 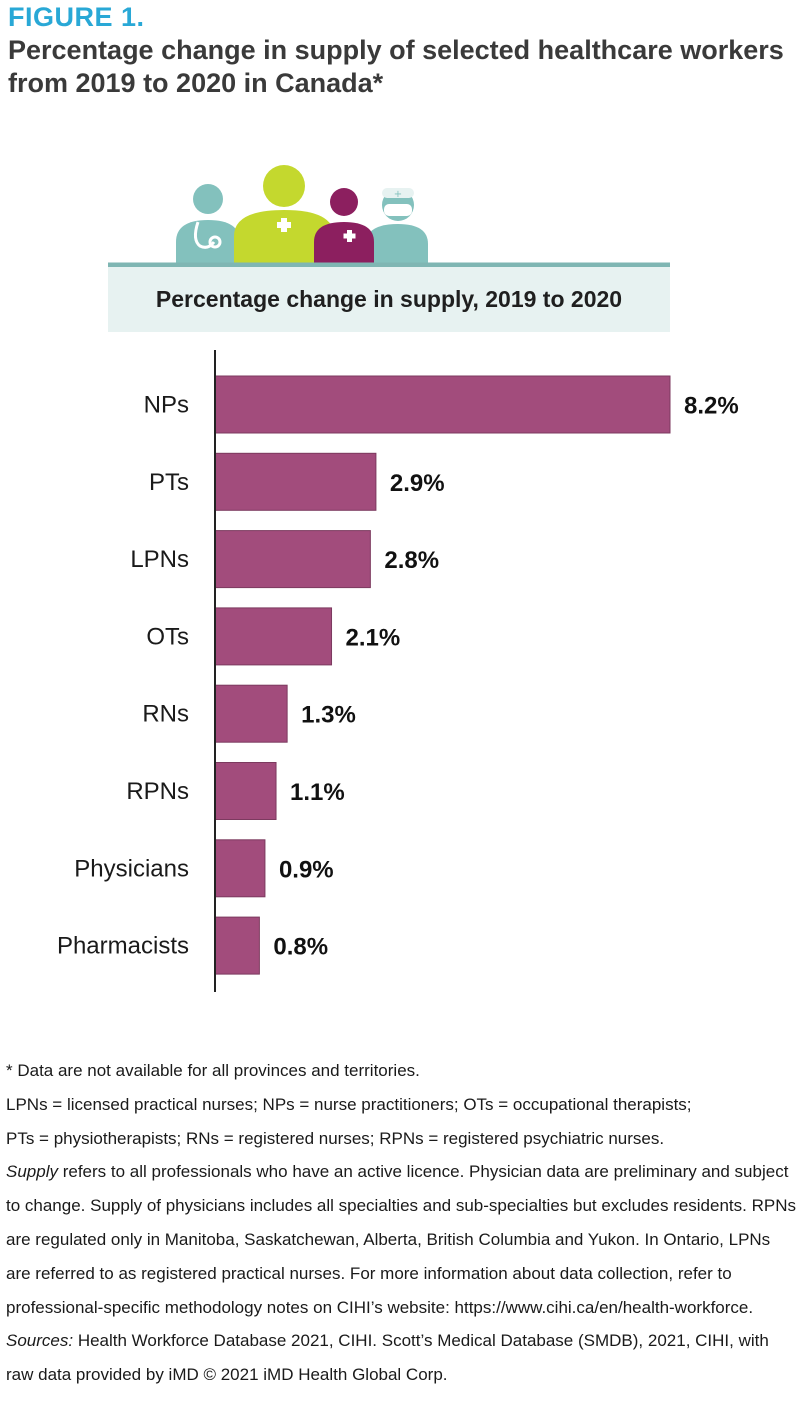 What do you see at coordinates (169, 482) in the screenshot?
I see `category-label-pts: PTs` at bounding box center [169, 482].